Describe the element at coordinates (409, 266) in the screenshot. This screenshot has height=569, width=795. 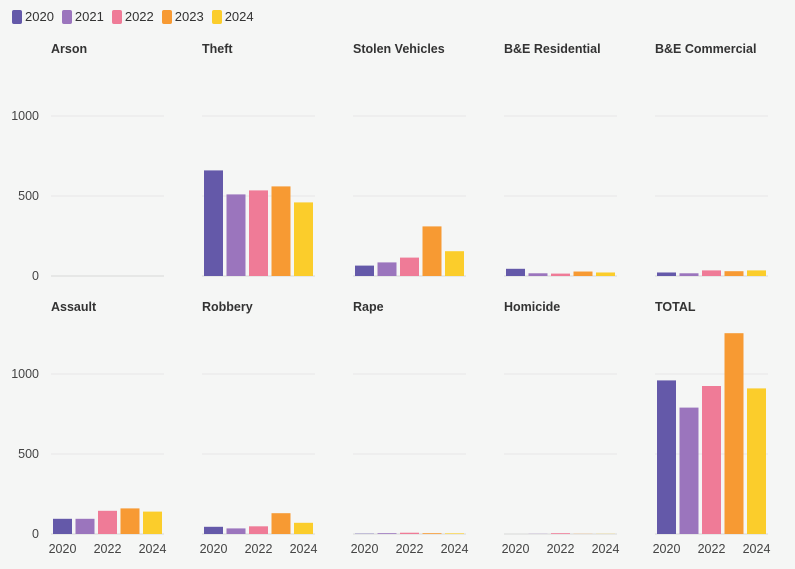
I see `bar-stolen-vehicles-2022` at that location.